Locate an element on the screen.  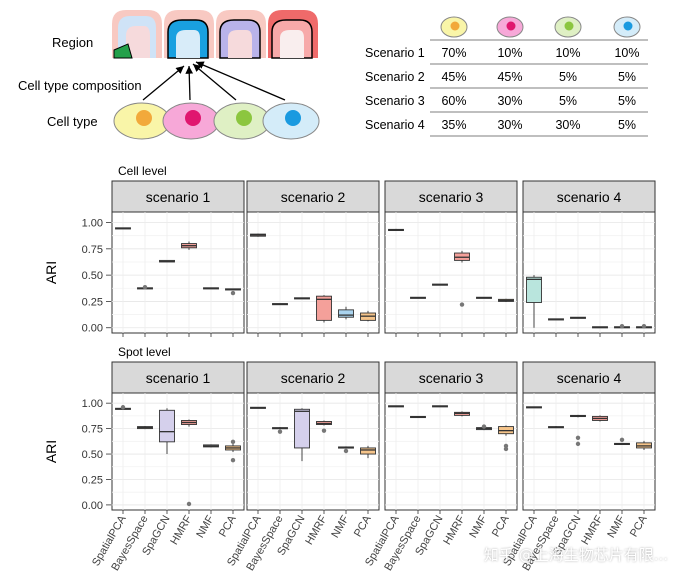
y-tick-label: 0.75 is located at coordinates (92, 250).